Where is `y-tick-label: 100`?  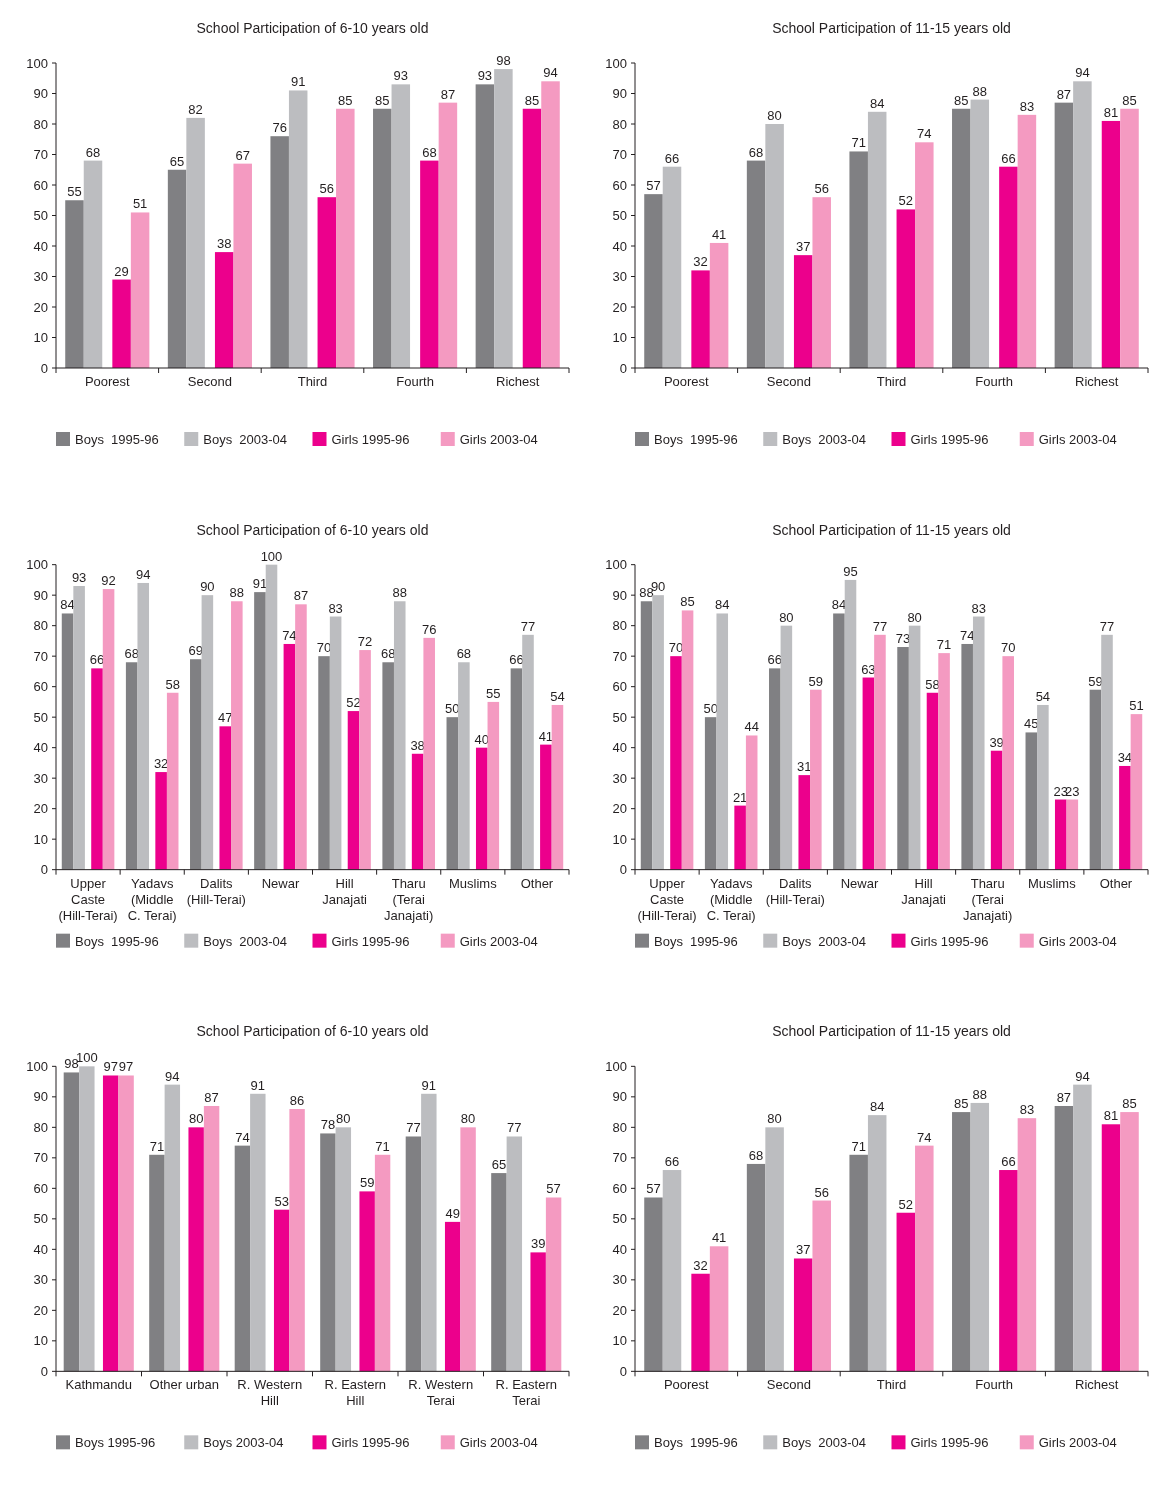 y-tick-label: 100 is located at coordinates (616, 565).